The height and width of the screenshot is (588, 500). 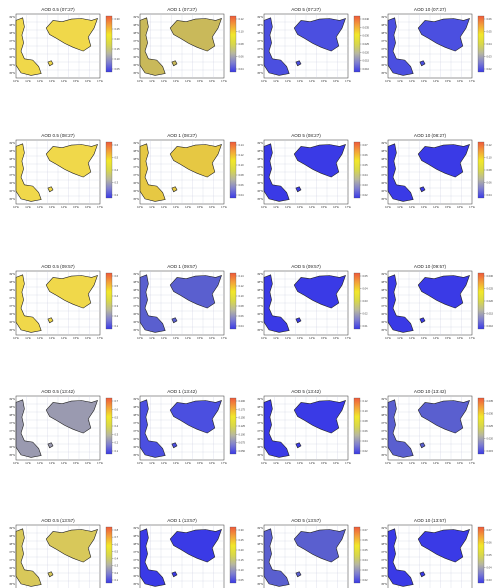 I want to click on colorbar-tick-label: 0.08, so click(x=366, y=421).